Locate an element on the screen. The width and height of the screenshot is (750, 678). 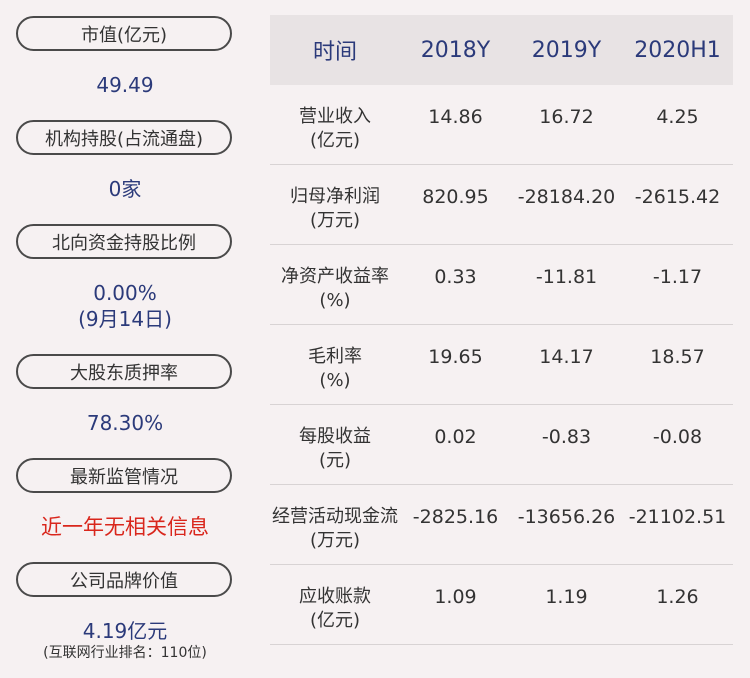
header-2019: 2019Y is located at coordinates (566, 50).